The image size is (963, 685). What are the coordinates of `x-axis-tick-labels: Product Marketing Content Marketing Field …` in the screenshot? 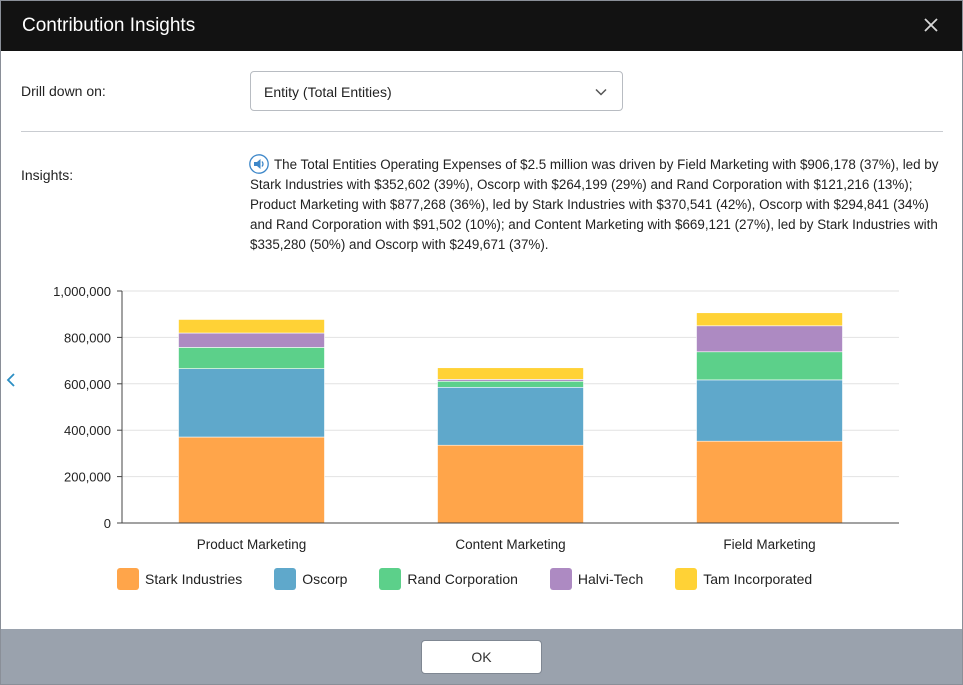 It's located at (506, 544).